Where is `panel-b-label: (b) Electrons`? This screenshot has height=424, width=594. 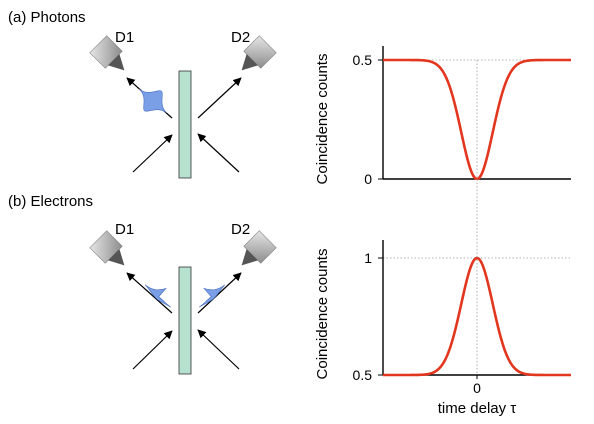
panel-b-label: (b) Electrons is located at coordinates (50, 201).